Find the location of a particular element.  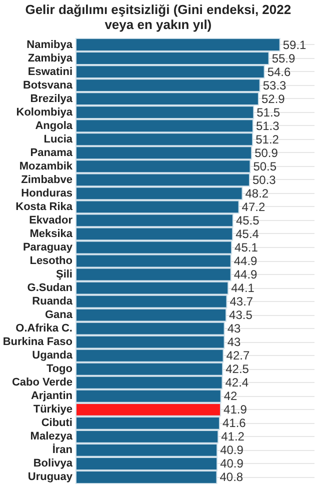

y-tick-label: İran is located at coordinates (62, 449).